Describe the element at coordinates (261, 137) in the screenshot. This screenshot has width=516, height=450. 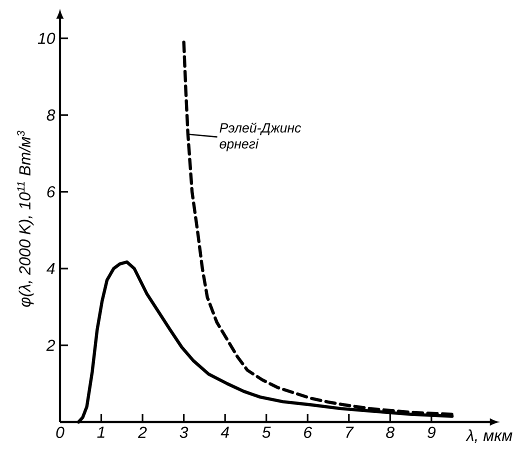
I see `annotation: Рэлей-Джинс өрнегі` at that location.